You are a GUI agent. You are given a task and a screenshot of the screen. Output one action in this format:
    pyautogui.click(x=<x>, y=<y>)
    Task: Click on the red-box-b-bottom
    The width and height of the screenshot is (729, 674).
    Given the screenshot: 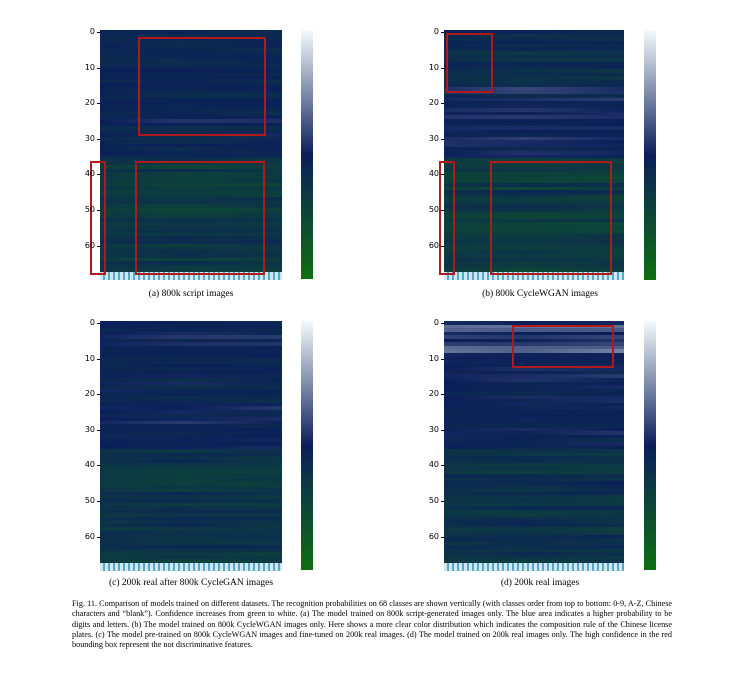 What is the action you would take?
    pyautogui.click(x=551, y=218)
    